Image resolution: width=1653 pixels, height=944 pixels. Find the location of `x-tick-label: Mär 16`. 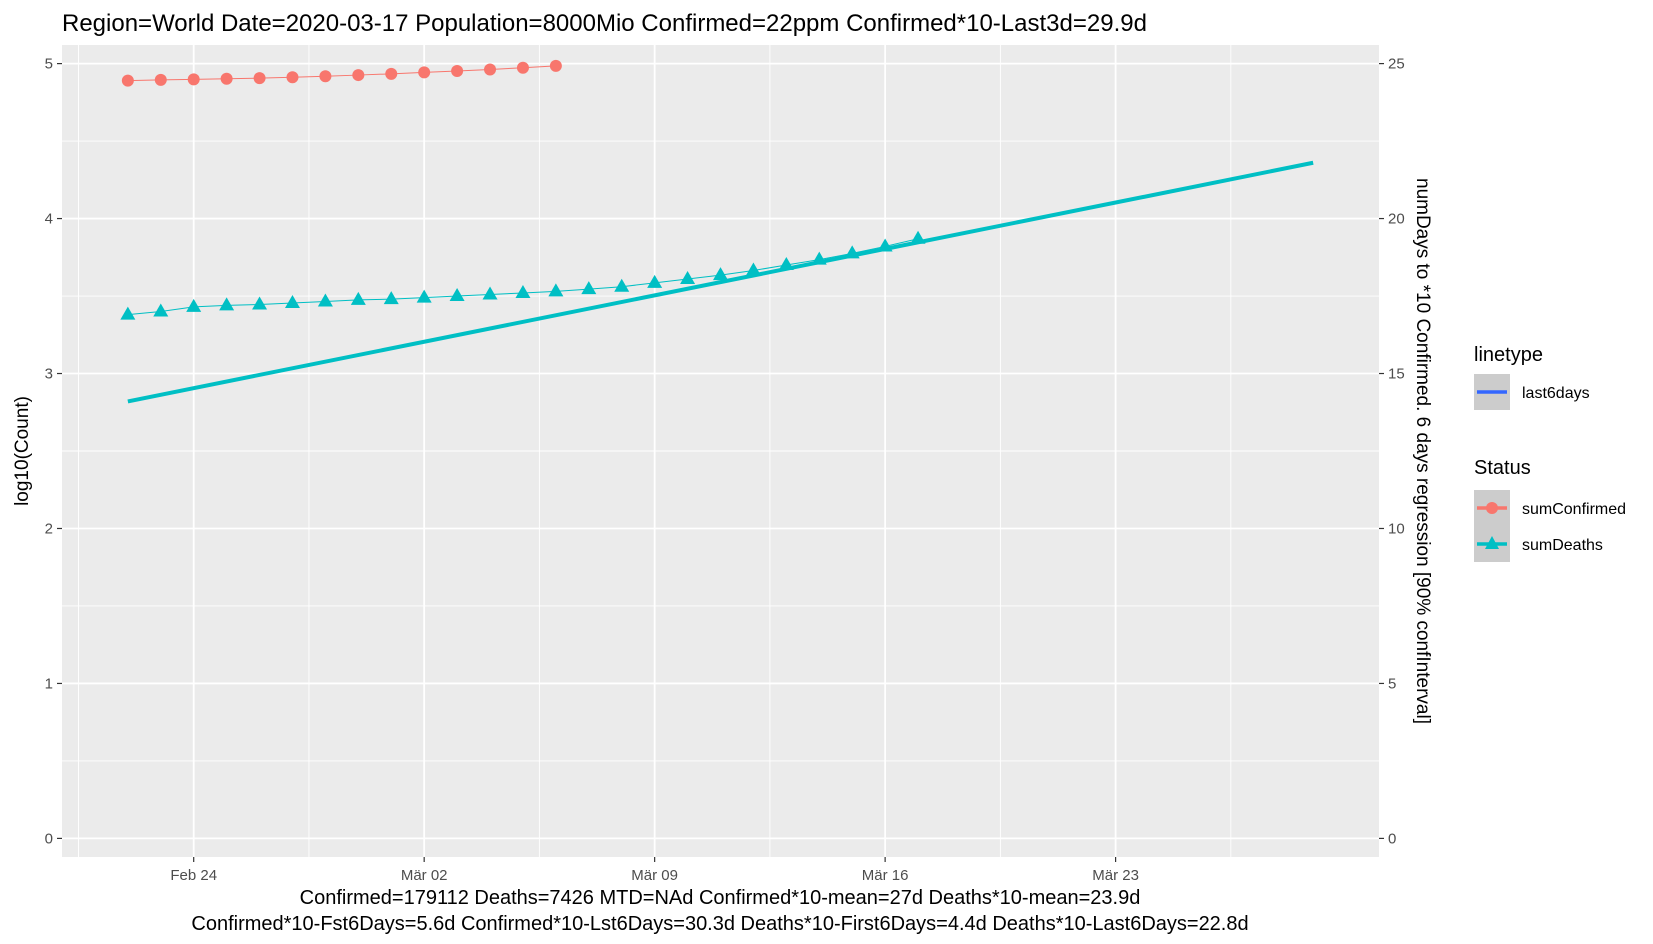

x-tick-label: Mär 16 is located at coordinates (885, 875).